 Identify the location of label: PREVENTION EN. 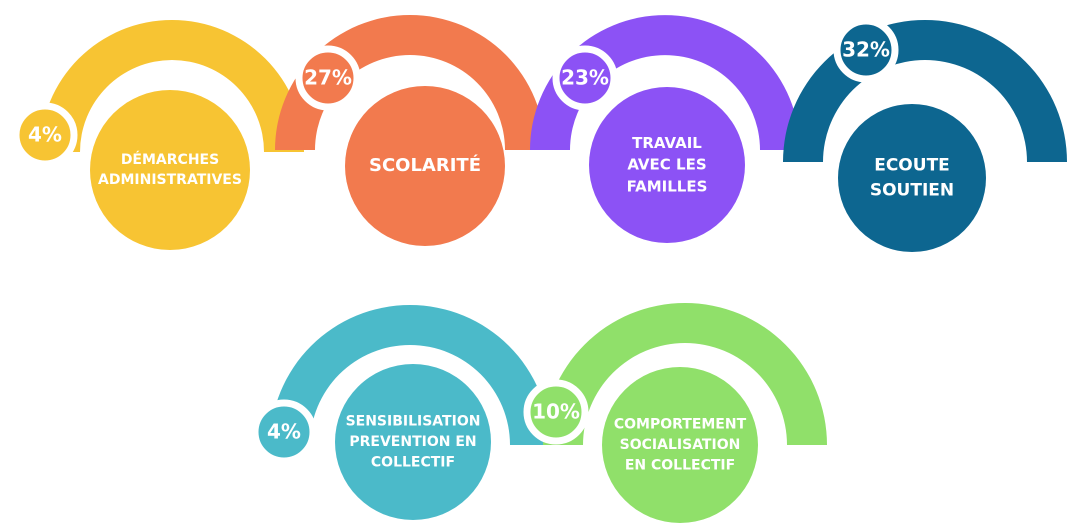
(412, 442).